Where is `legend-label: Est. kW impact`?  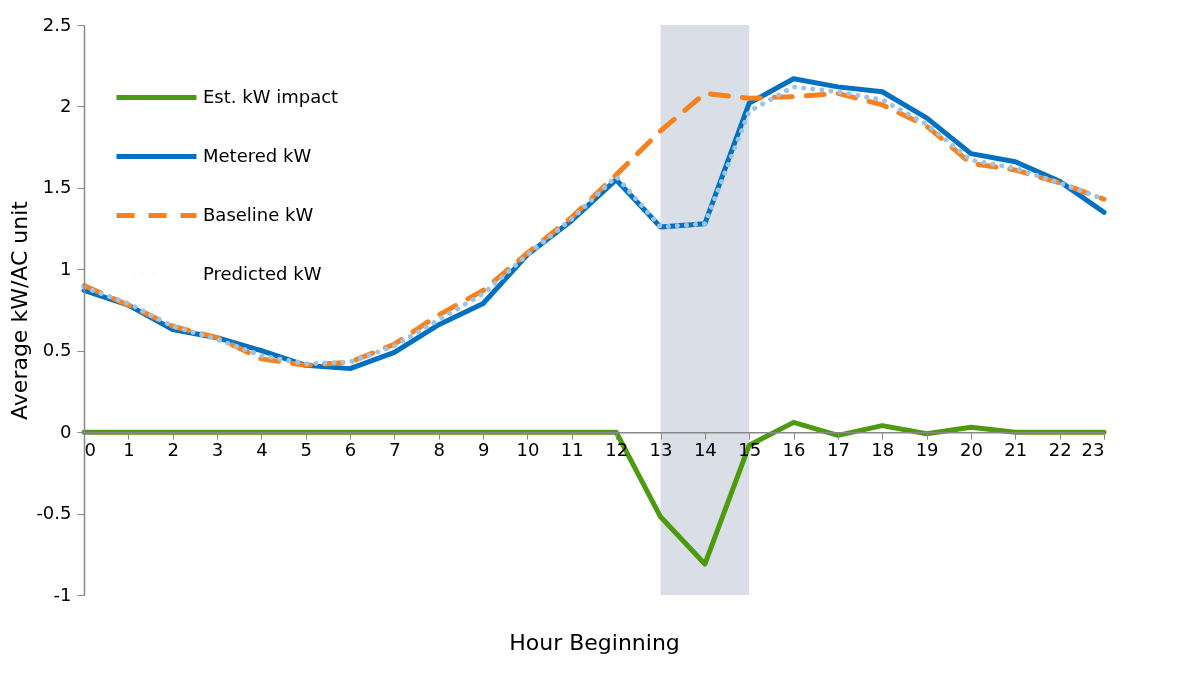 legend-label: Est. kW impact is located at coordinates (271, 96).